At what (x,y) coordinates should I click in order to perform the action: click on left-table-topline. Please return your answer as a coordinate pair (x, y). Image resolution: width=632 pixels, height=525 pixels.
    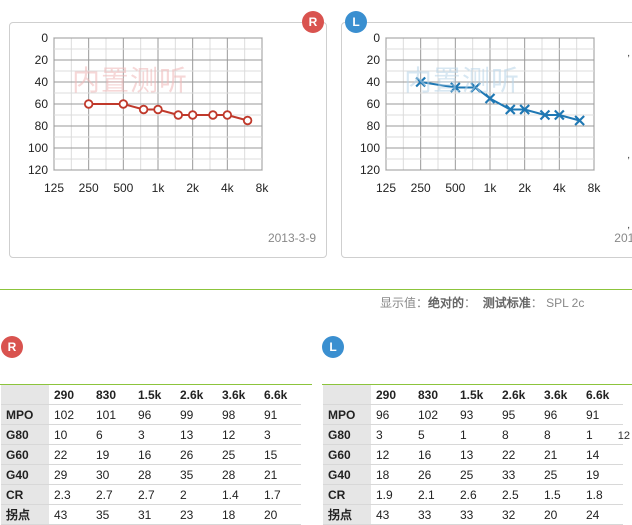
    Looking at the image, I should click on (477, 384).